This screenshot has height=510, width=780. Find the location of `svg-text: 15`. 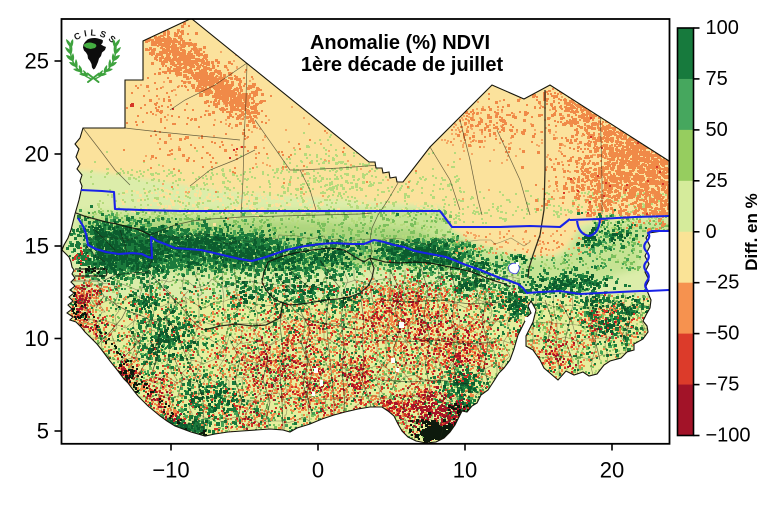

svg-text: 15 is located at coordinates (37, 246).